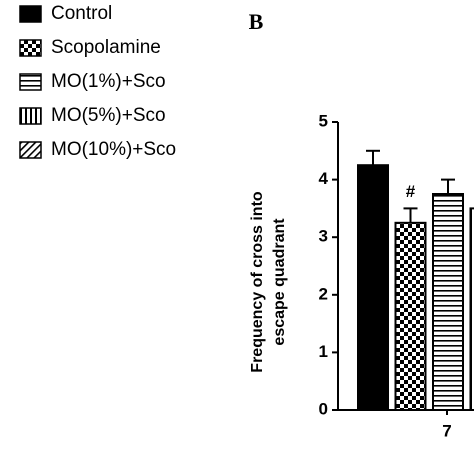 The width and height of the screenshot is (474, 474). What do you see at coordinates (256, 21) in the screenshot?
I see `panel-label: B` at bounding box center [256, 21].